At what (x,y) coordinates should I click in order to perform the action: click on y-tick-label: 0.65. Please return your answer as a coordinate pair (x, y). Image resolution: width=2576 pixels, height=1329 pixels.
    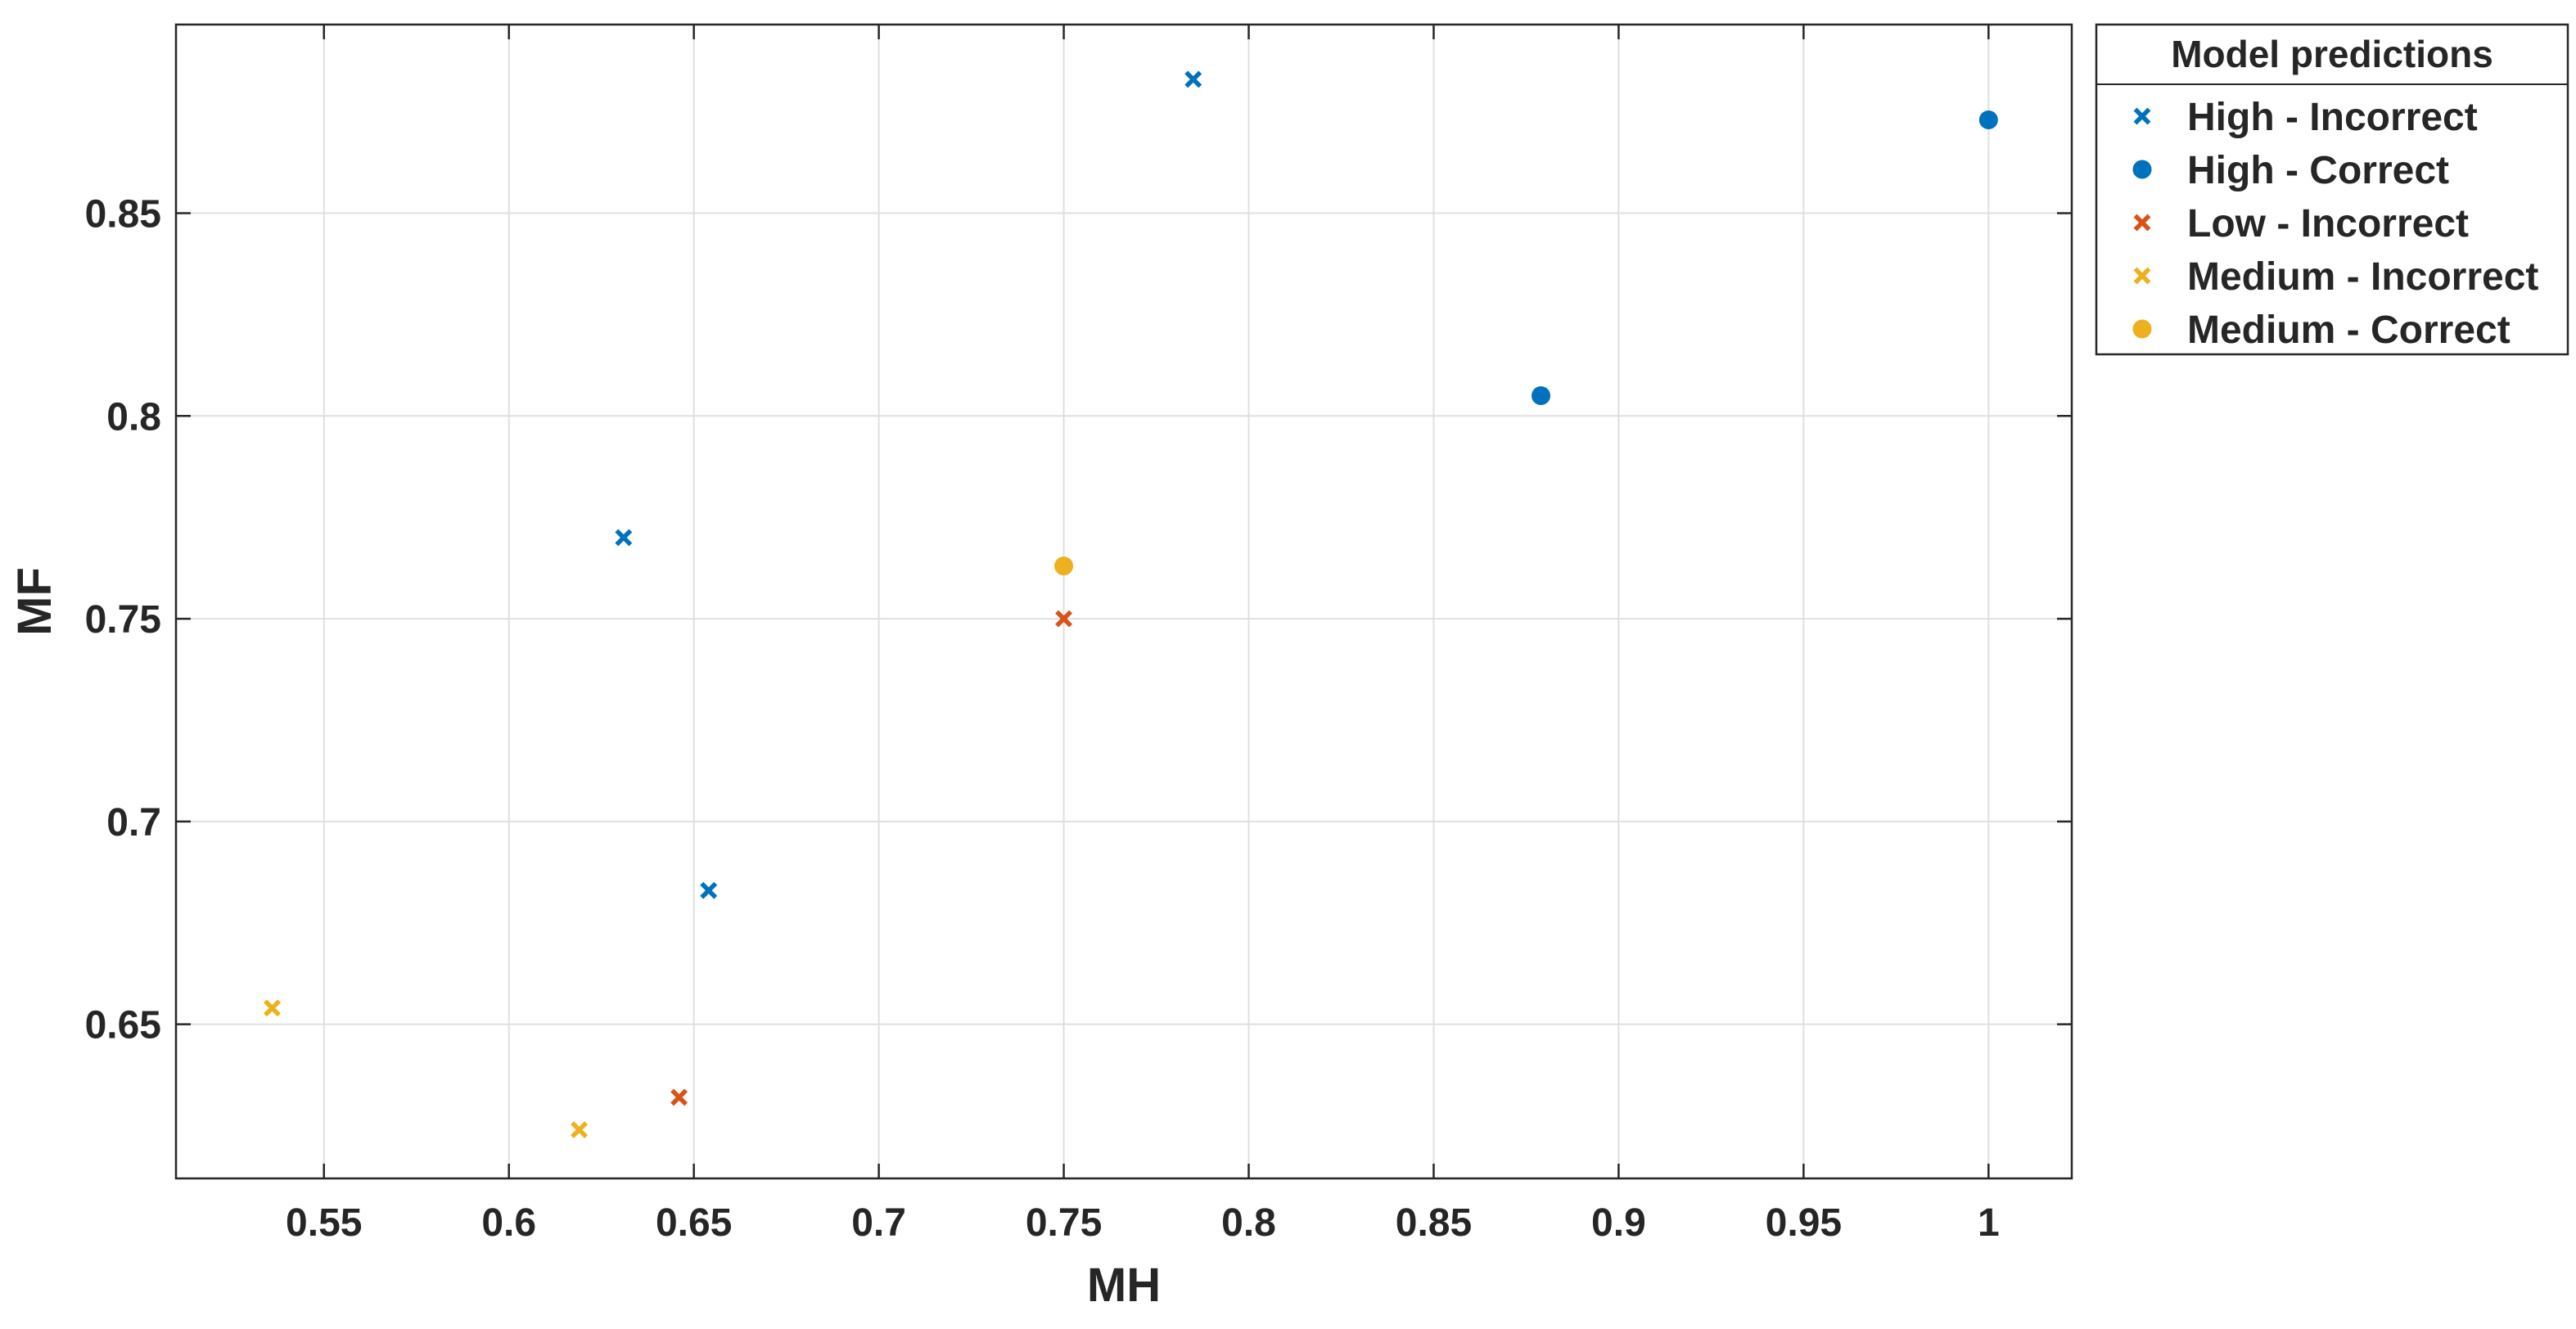
    Looking at the image, I should click on (123, 1025).